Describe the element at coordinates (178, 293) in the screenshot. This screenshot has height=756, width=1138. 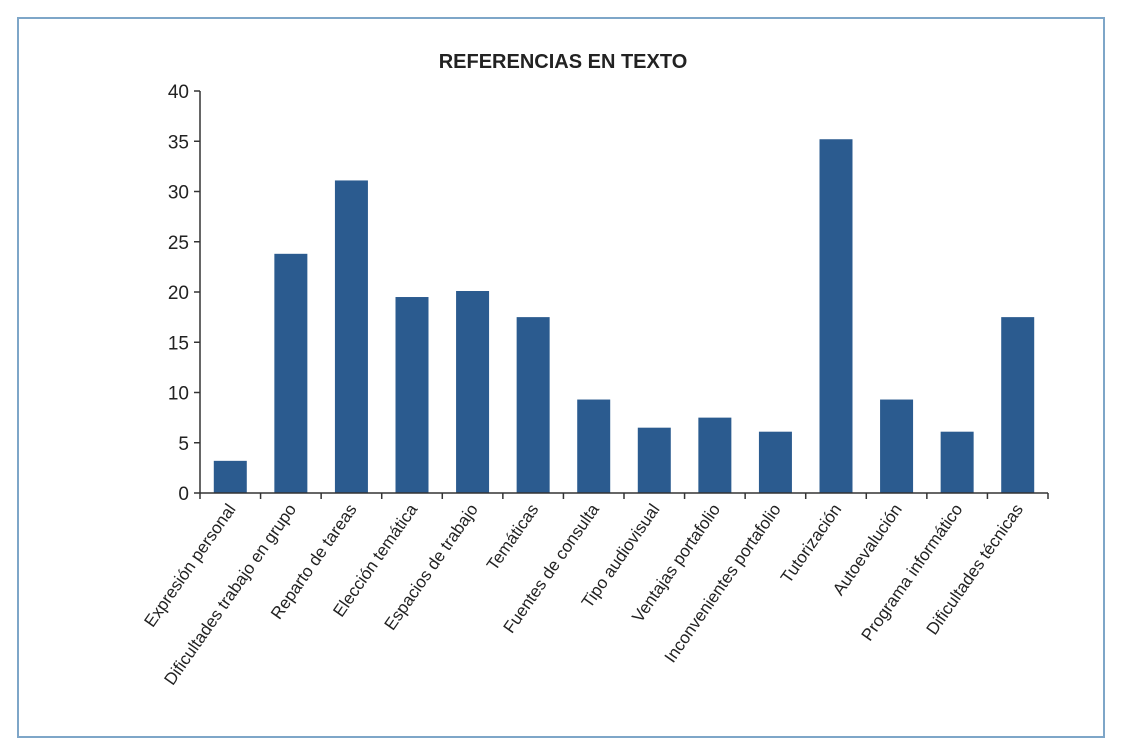
I see `y-tick-label: 20` at that location.